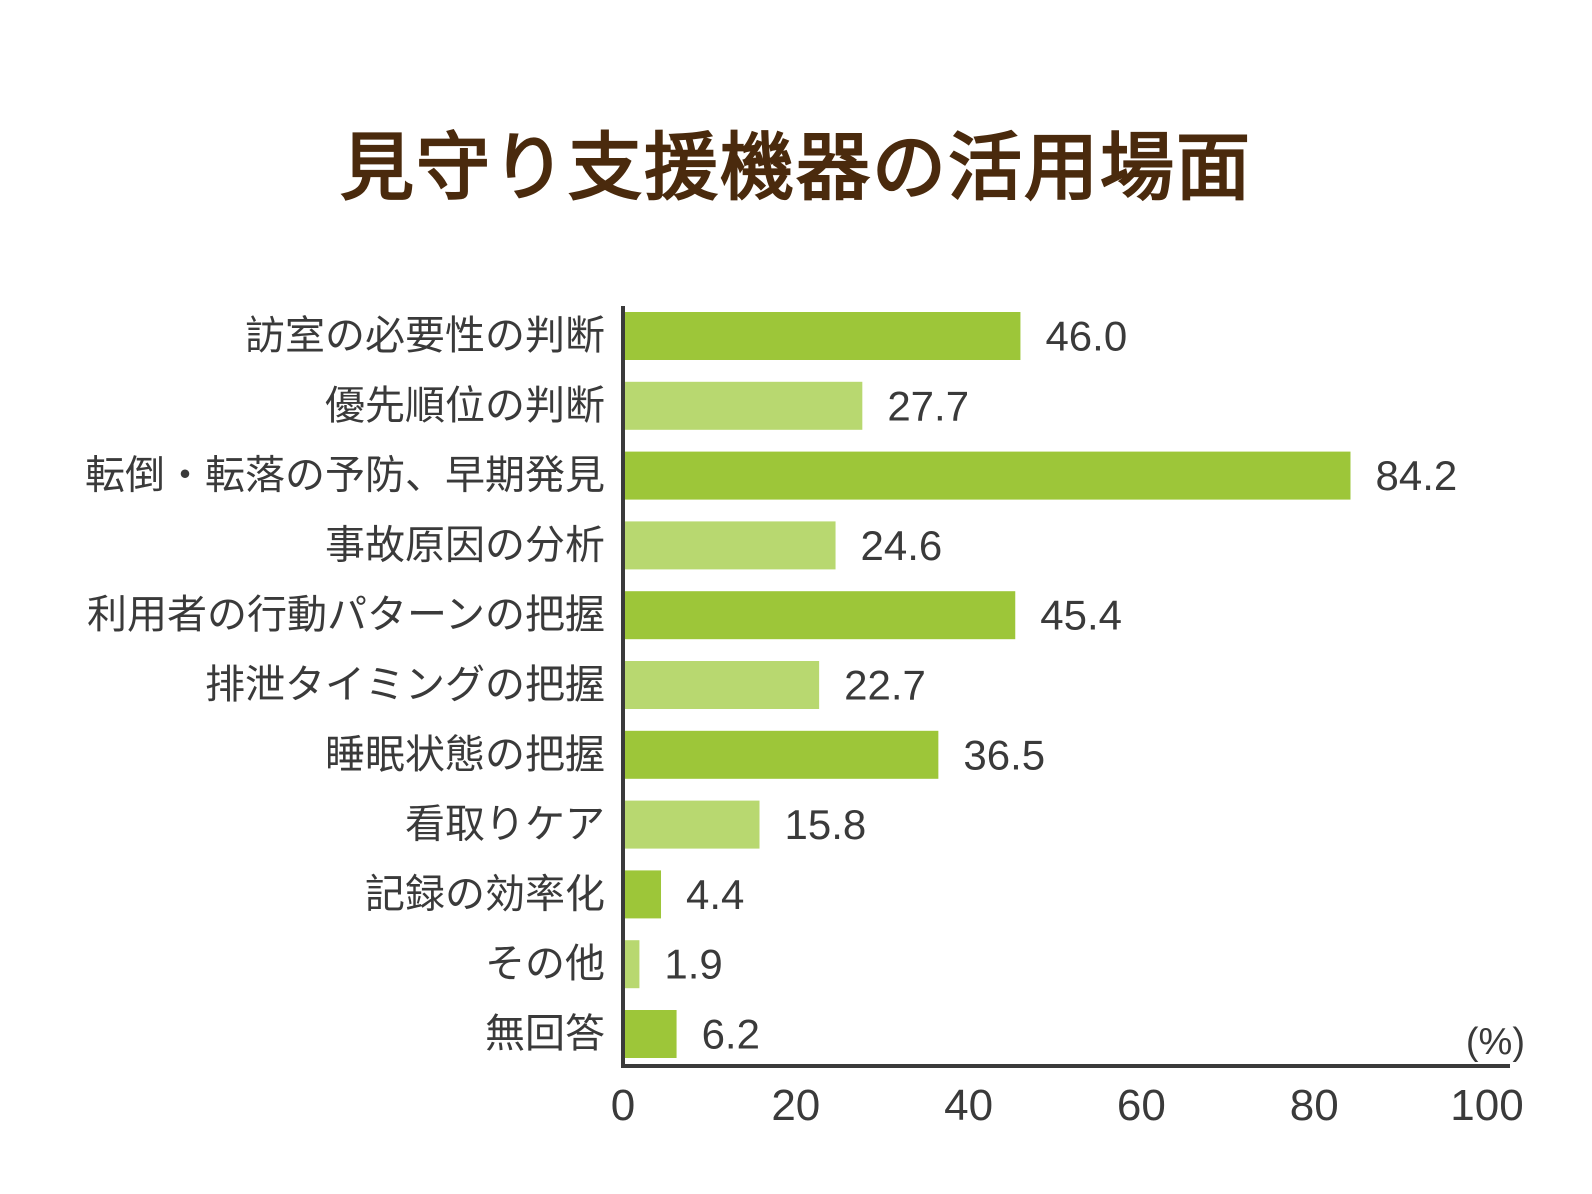 This screenshot has width=1592, height=1194. I want to click on category-label-7: 看取りケア, so click(505, 825).